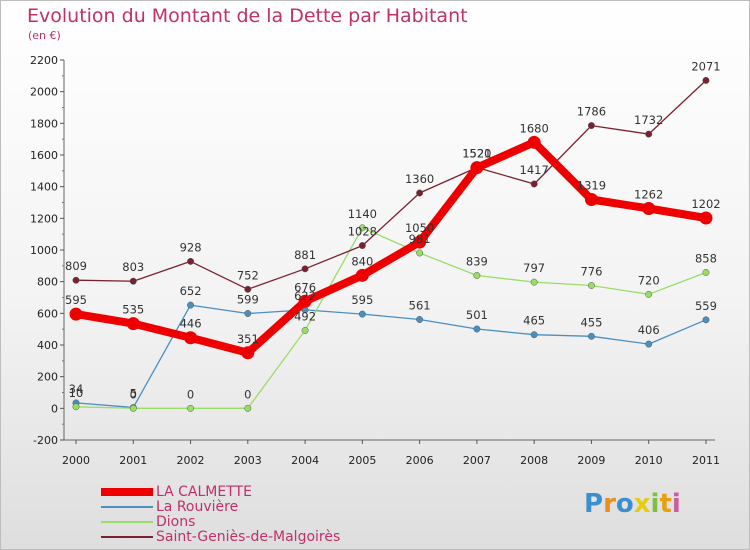  Describe the element at coordinates (534, 170) in the screenshot. I see `data-label-saint-genies-de-malgoires: 1417` at that location.